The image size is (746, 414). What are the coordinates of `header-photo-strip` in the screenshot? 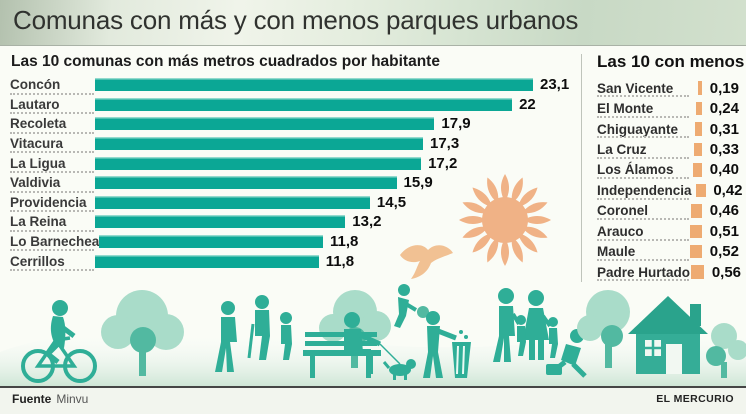 It's located at (373, 23).